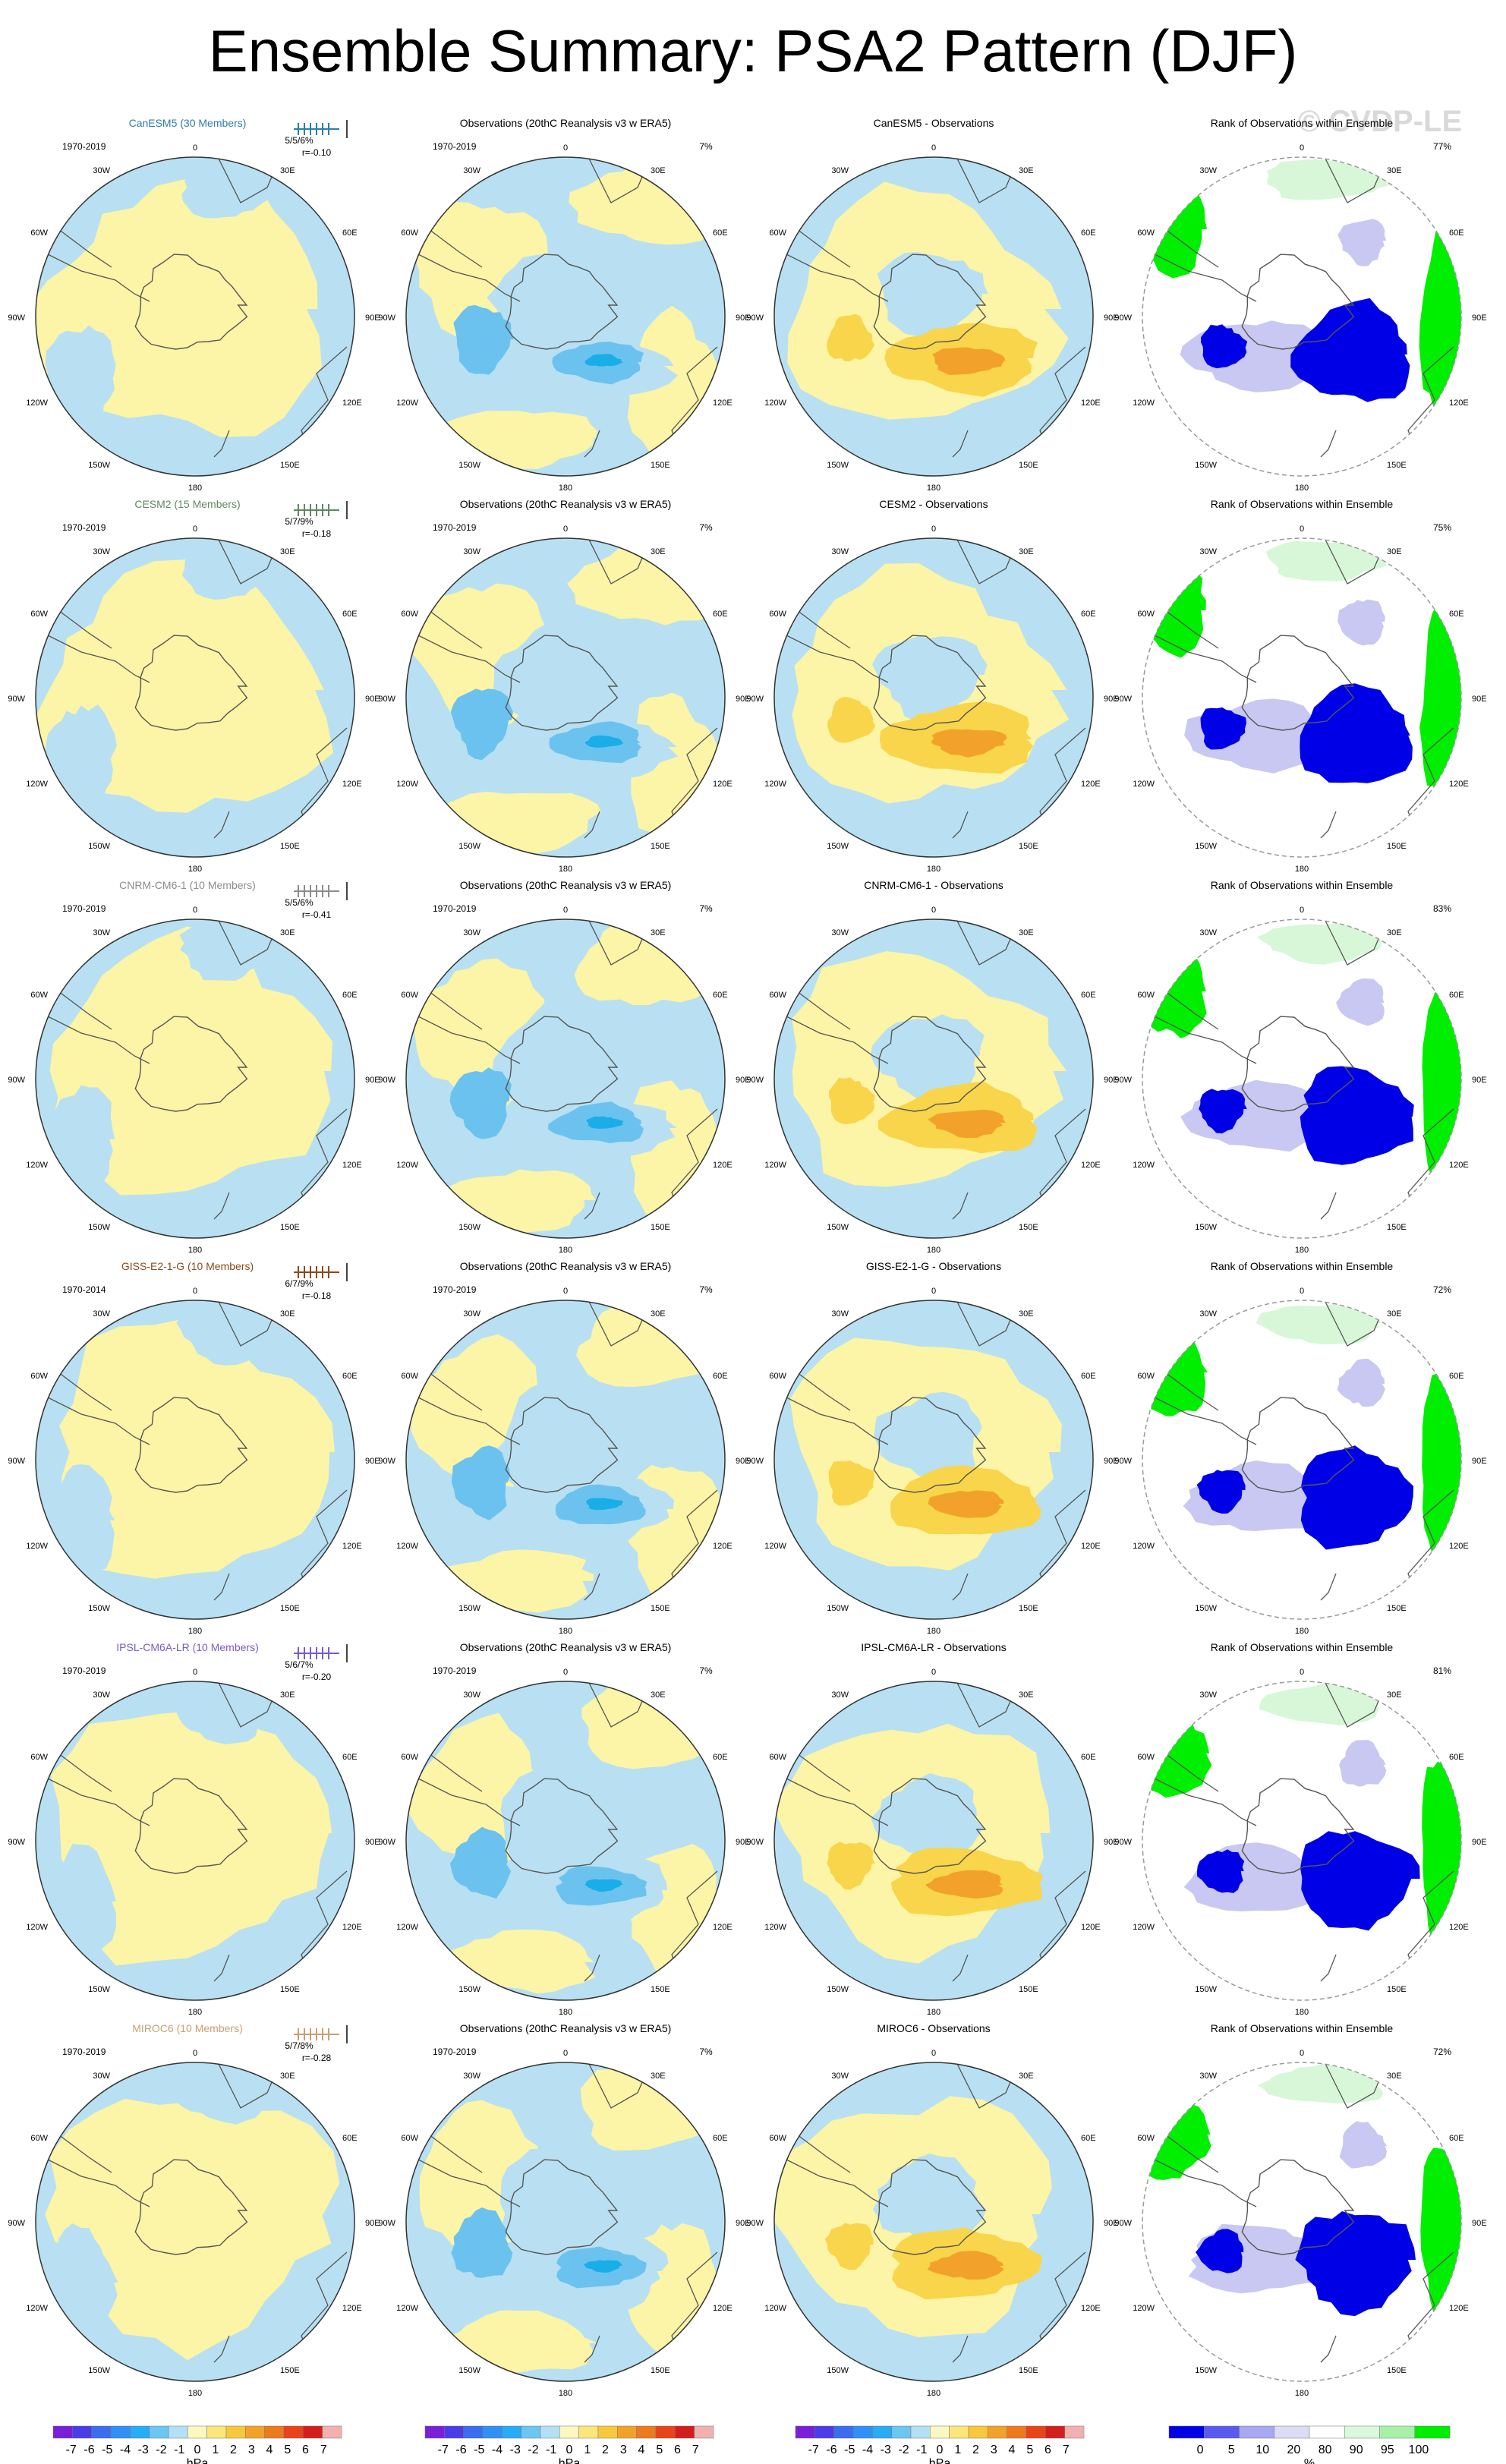 The width and height of the screenshot is (1506, 2464). I want to click on panel-title: CESM2 (15 Members), so click(187, 504).